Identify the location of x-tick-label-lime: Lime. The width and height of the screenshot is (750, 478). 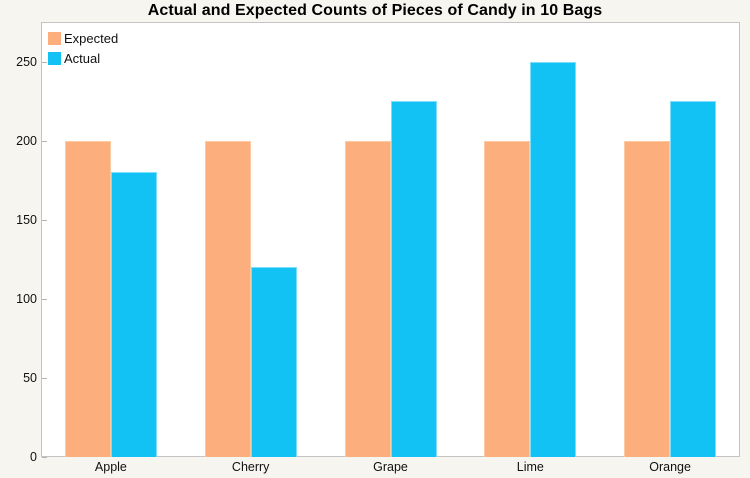
(530, 467).